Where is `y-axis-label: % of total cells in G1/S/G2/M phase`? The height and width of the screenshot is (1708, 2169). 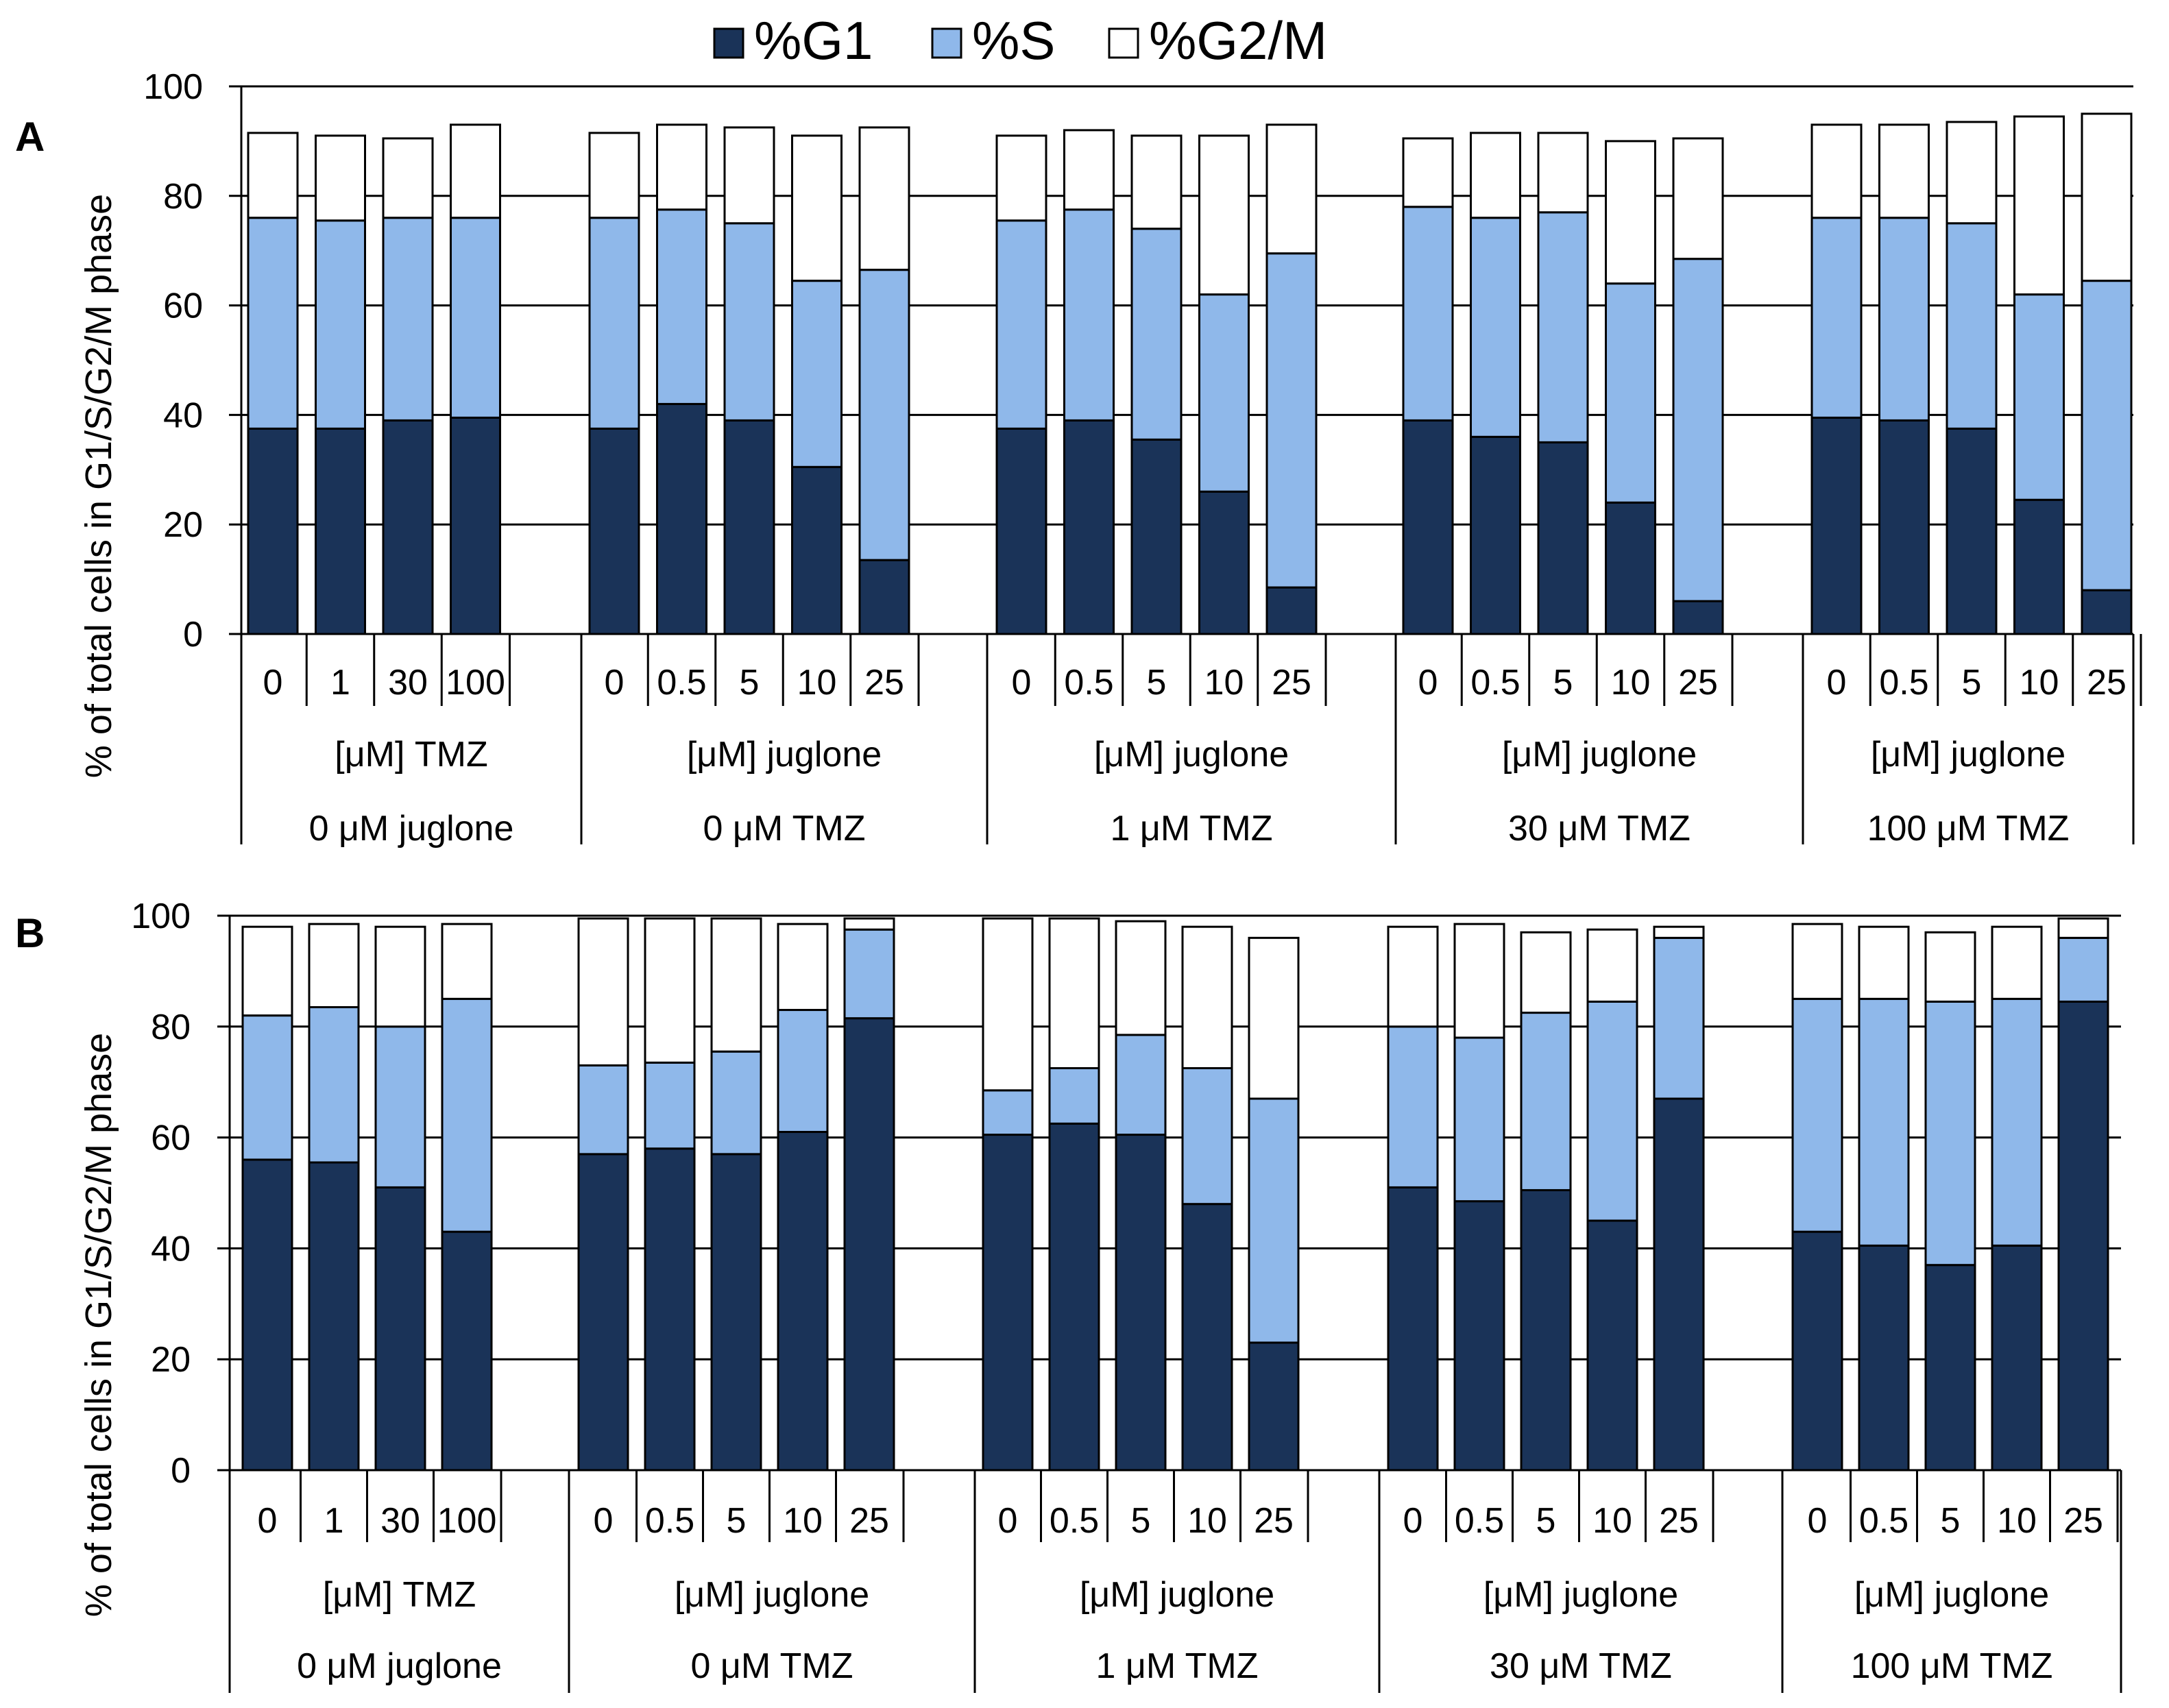 y-axis-label: % of total cells in G1/S/G2/M phase is located at coordinates (98, 1325).